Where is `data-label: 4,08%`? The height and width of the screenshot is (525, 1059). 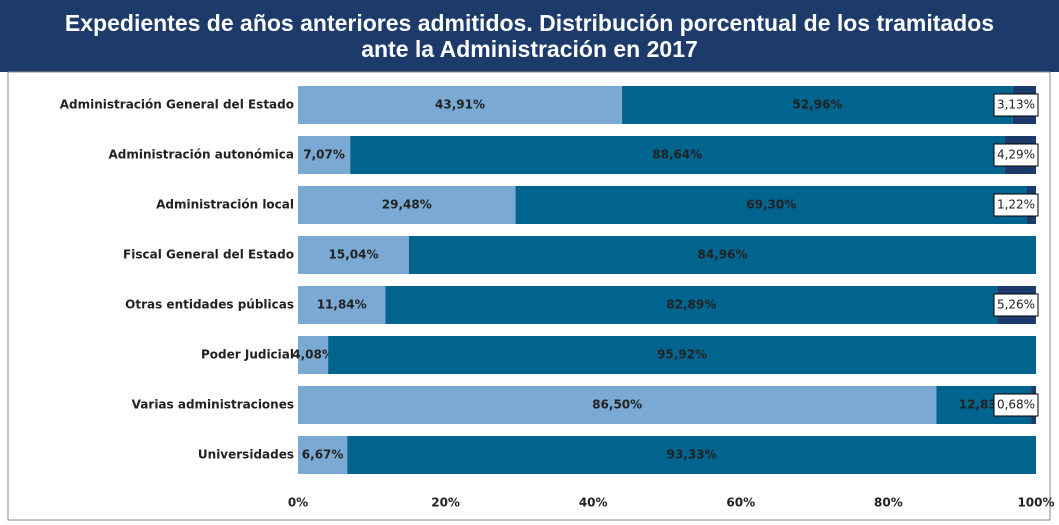 data-label: 4,08% is located at coordinates (313, 355).